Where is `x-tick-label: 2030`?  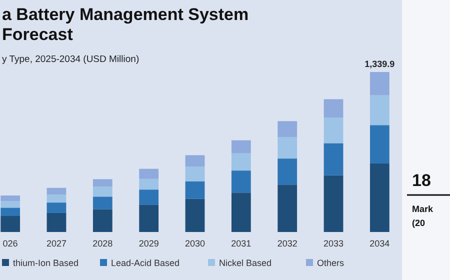
x-tick-label: 2030 is located at coordinates (195, 243).